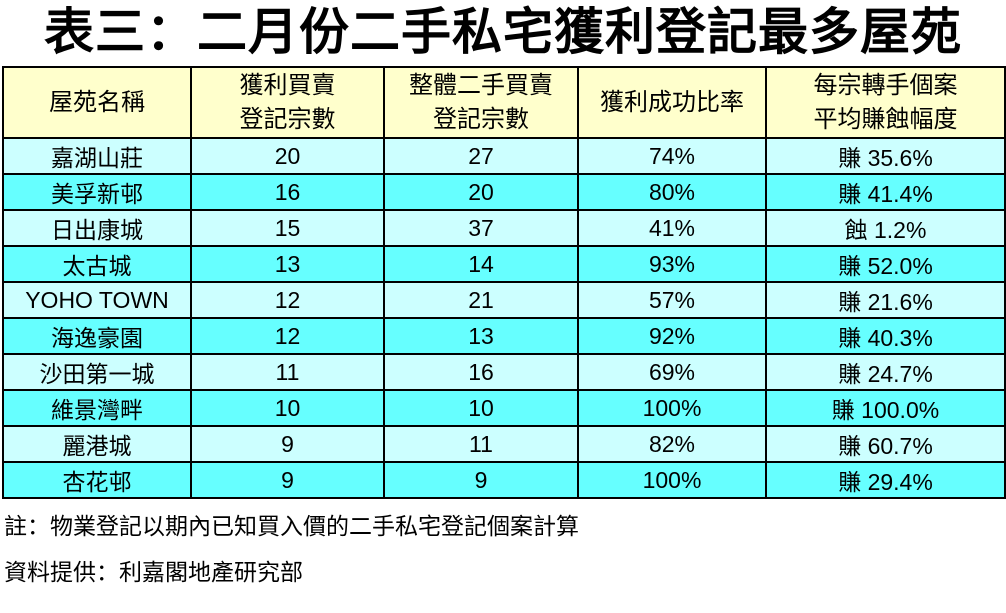  I want to click on estate-name-cell: 維景灣畔, so click(97, 408).